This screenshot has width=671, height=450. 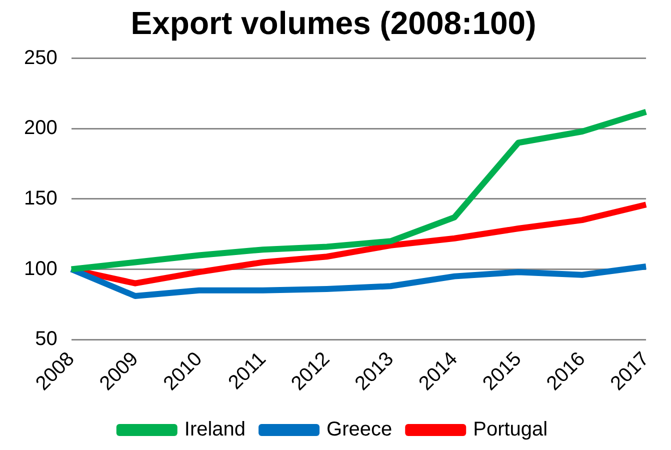 What do you see at coordinates (41, 57) in the screenshot?
I see `y-tick-label: 250` at bounding box center [41, 57].